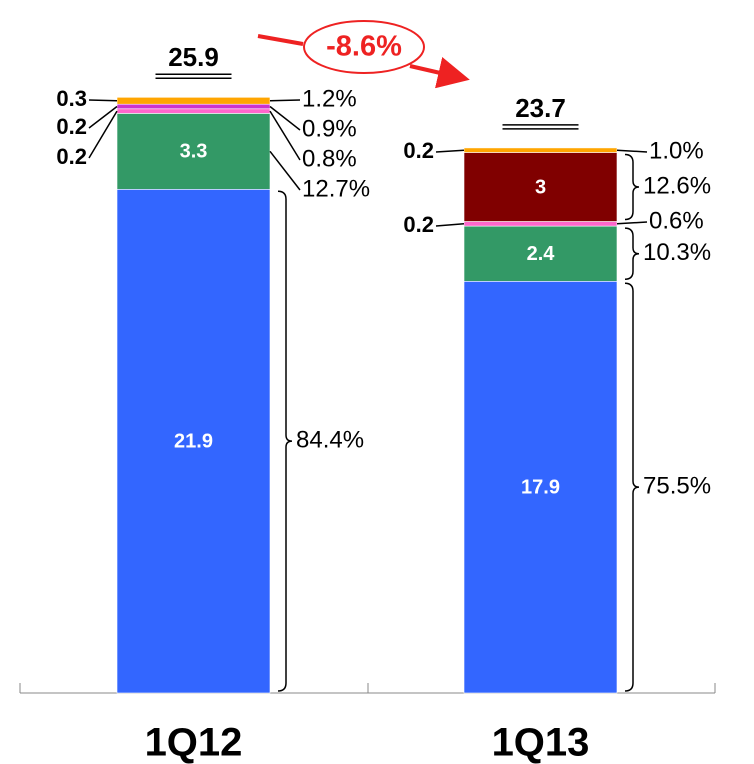 The width and height of the screenshot is (754, 764). I want to click on share-label: 75.5%, so click(677, 485).